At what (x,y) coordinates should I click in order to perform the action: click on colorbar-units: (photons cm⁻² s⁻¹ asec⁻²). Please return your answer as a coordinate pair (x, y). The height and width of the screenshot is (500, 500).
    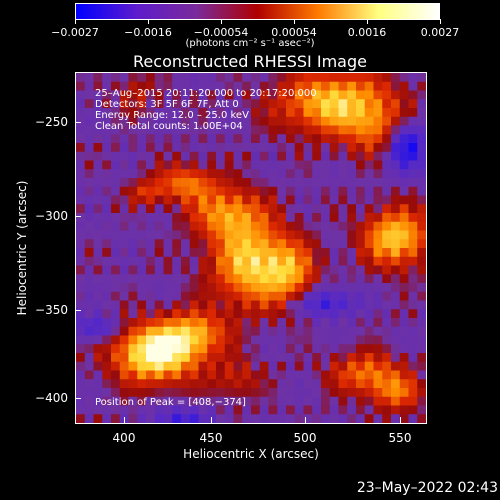
    Looking at the image, I should click on (250, 43).